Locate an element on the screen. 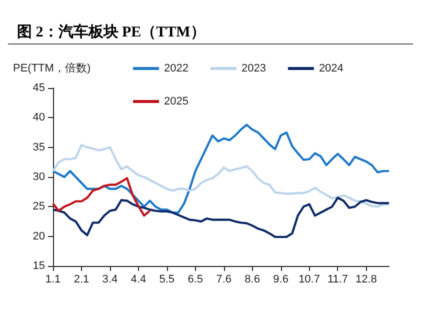 This screenshot has width=430, height=332. y-tick-label: 30 is located at coordinates (38, 177).